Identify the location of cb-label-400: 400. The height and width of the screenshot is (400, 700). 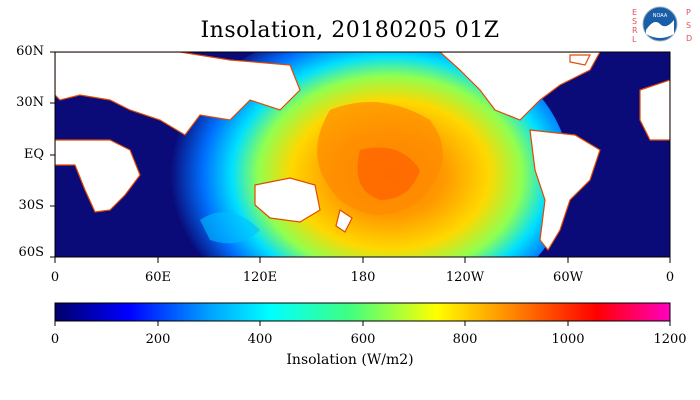
(260, 339).